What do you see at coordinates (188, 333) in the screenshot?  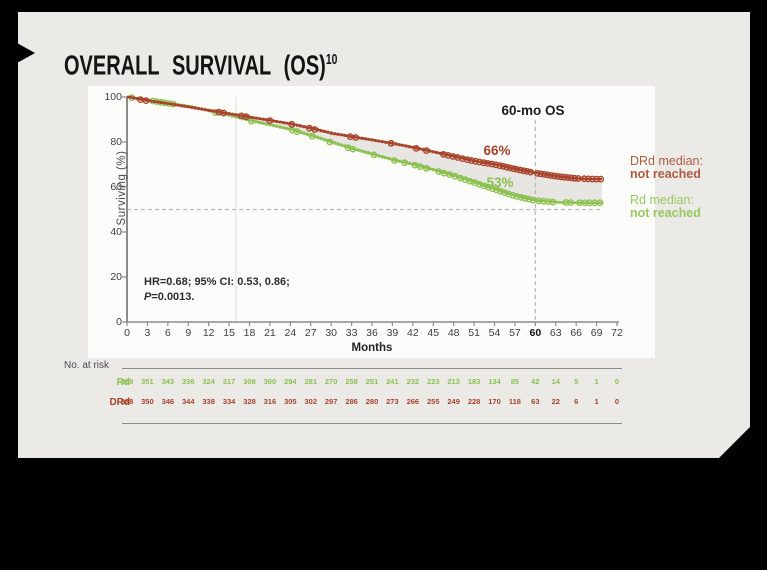 I see `x-tick-label: 9` at bounding box center [188, 333].